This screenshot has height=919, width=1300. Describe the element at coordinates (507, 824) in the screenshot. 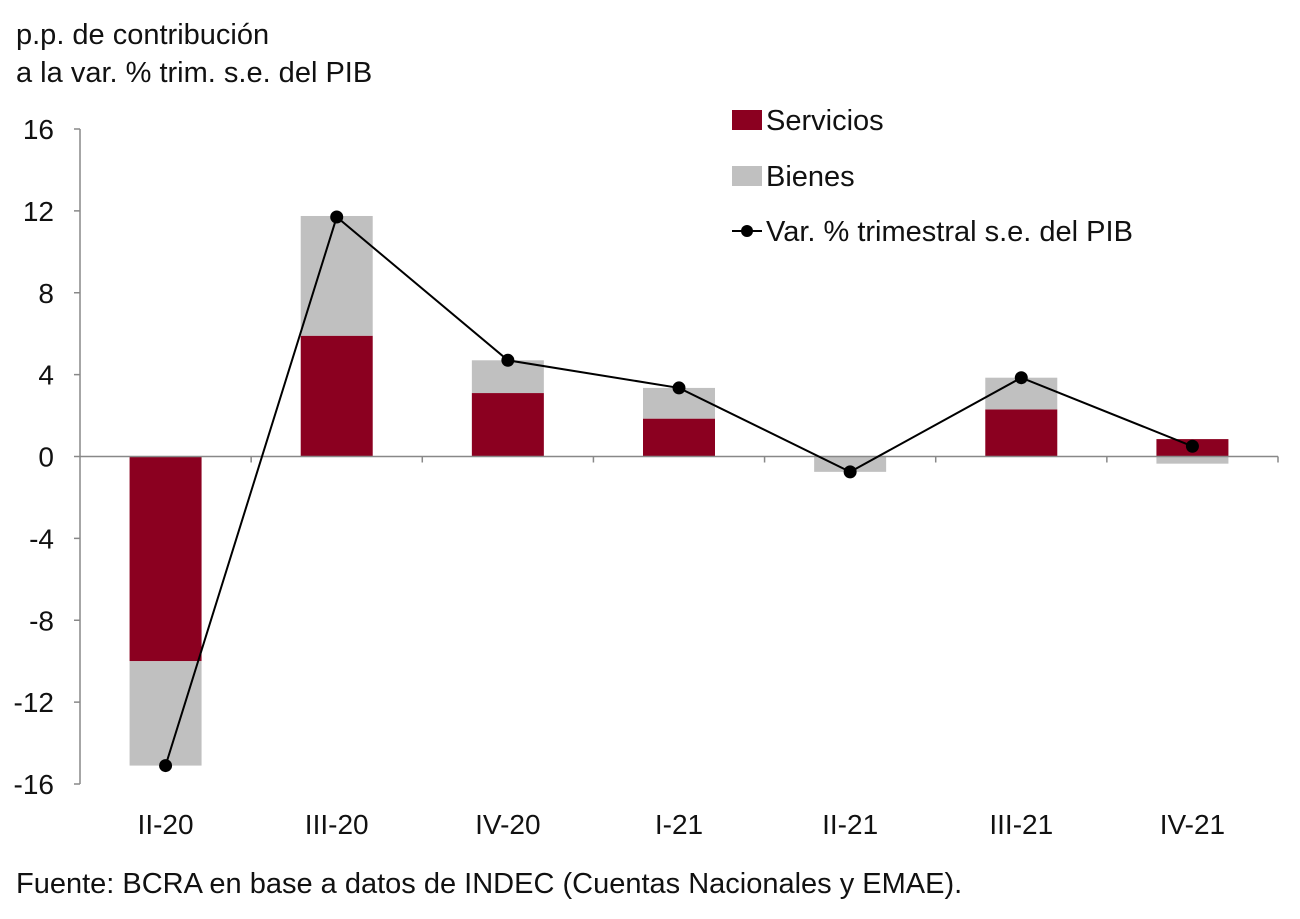

I see `x-tick-label: IV-20` at that location.